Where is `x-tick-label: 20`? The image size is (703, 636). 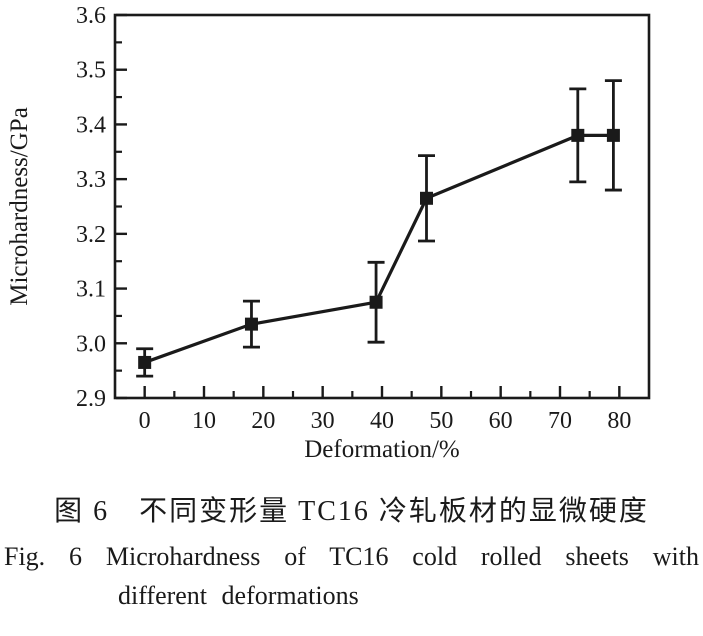 x-tick-label: 20 is located at coordinates (263, 421).